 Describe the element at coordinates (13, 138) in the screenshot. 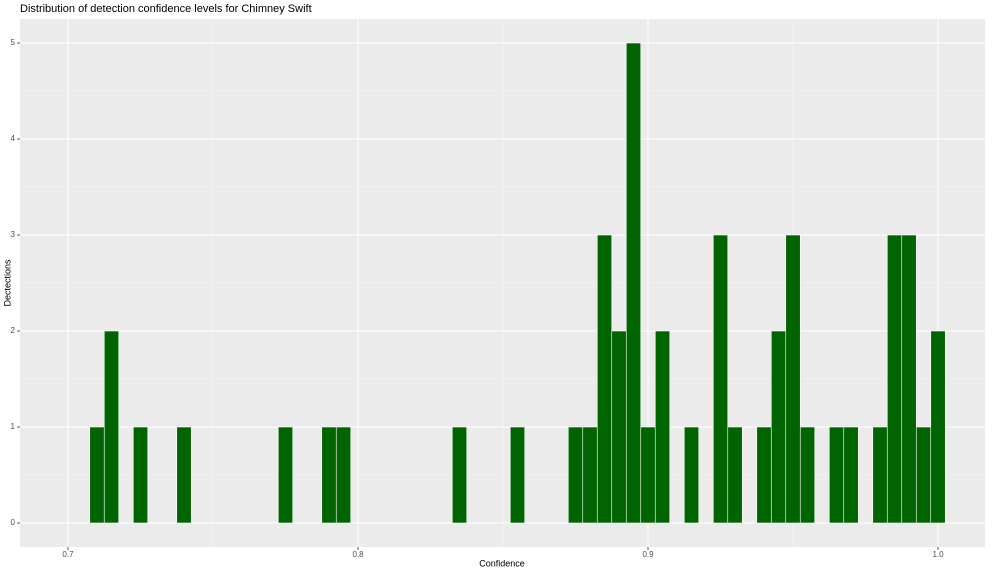

I see `y-tick-label: 4` at that location.